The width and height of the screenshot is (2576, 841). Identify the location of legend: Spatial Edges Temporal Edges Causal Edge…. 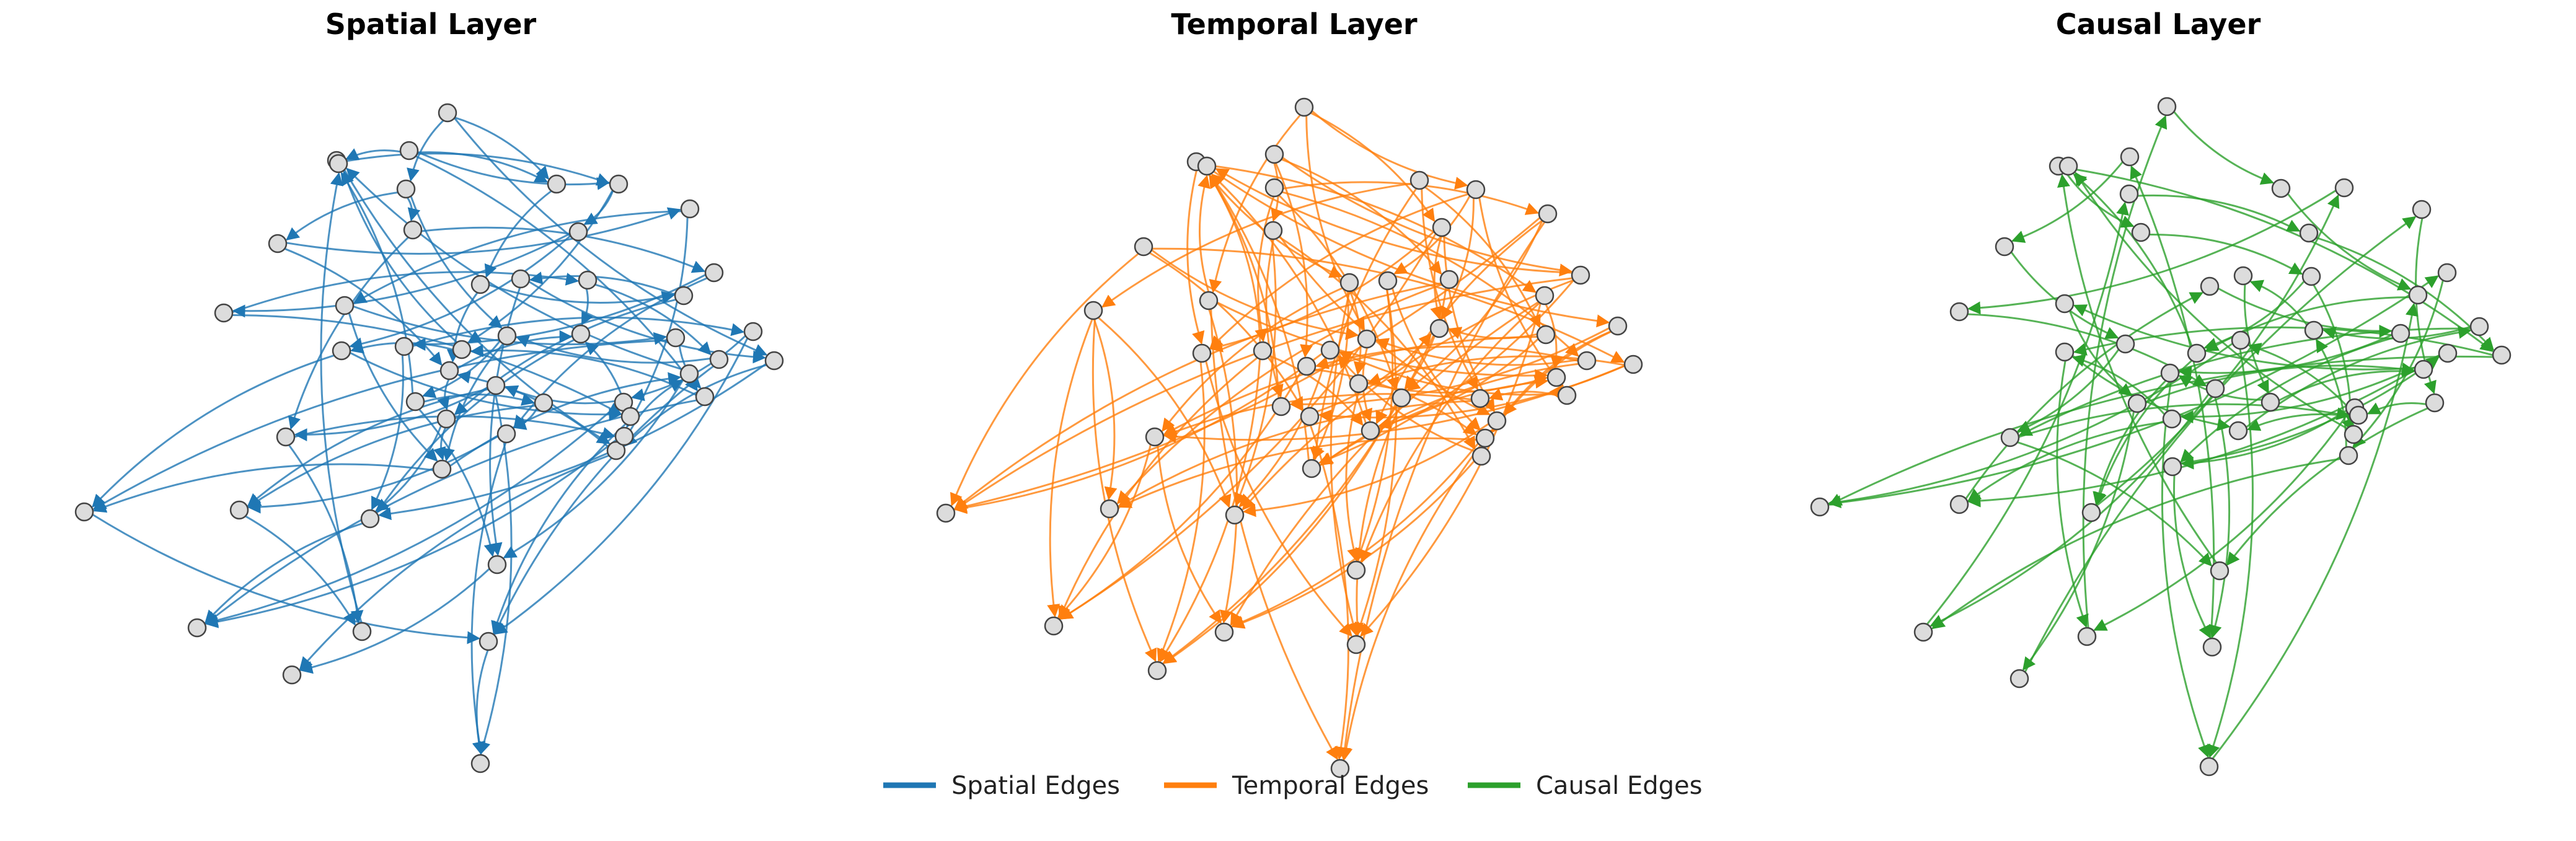
(1292, 786).